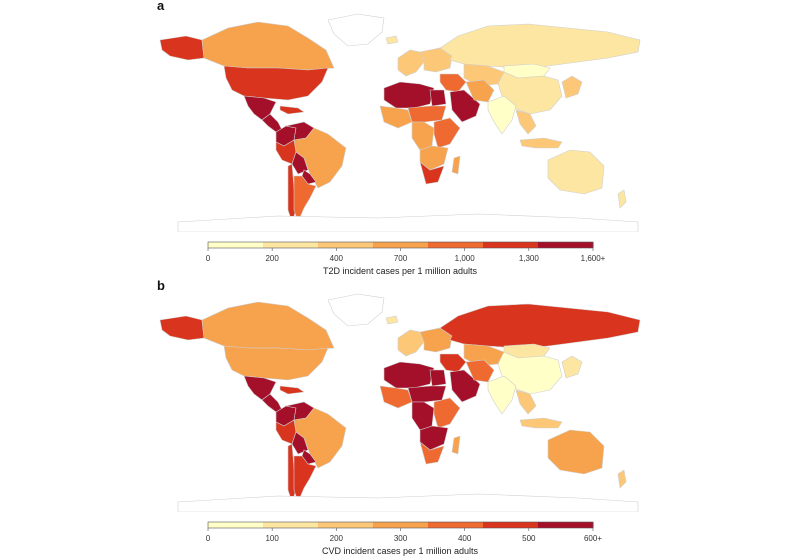 This screenshot has width=800, height=560. What do you see at coordinates (593, 258) in the screenshot?
I see `legend-tick-label: 1,600+` at bounding box center [593, 258].